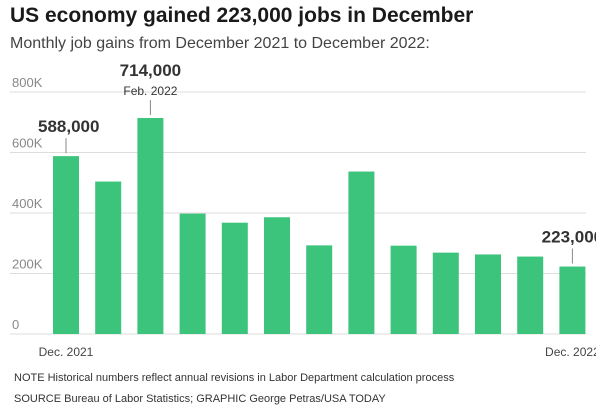 This screenshot has width=596, height=414. Describe the element at coordinates (27, 264) in the screenshot. I see `y-tick-label: 200K` at that location.